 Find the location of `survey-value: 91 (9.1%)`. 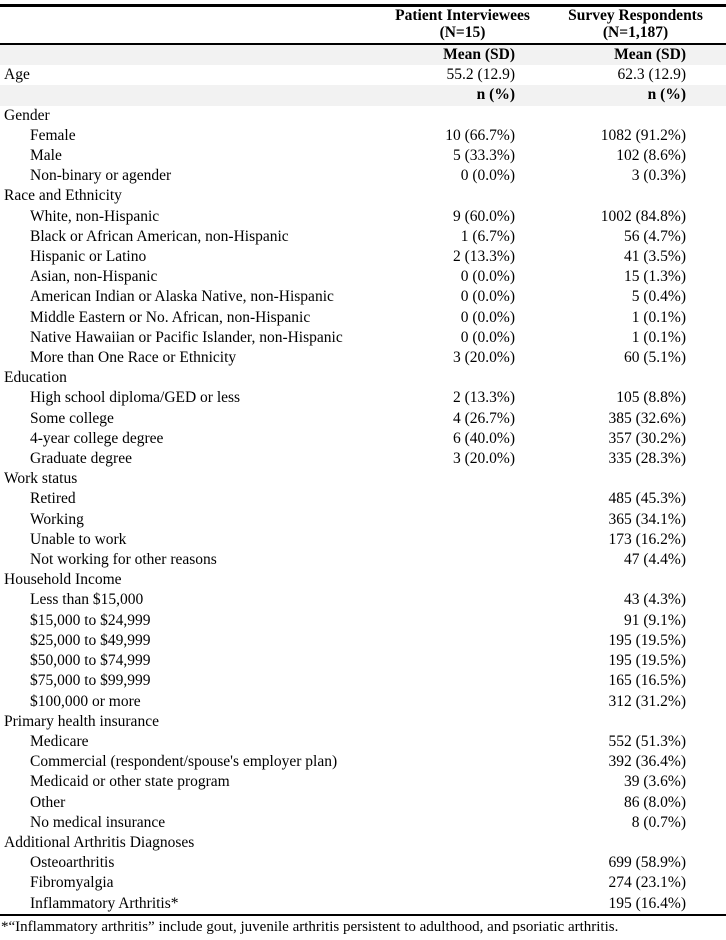

survey-value: 91 (9.1%) is located at coordinates (655, 620).